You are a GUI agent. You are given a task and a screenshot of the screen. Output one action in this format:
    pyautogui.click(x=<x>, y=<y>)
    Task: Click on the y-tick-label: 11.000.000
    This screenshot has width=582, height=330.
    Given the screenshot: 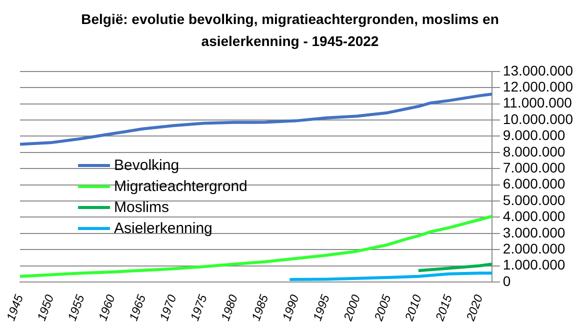 What is the action you would take?
    pyautogui.click(x=537, y=102)
    